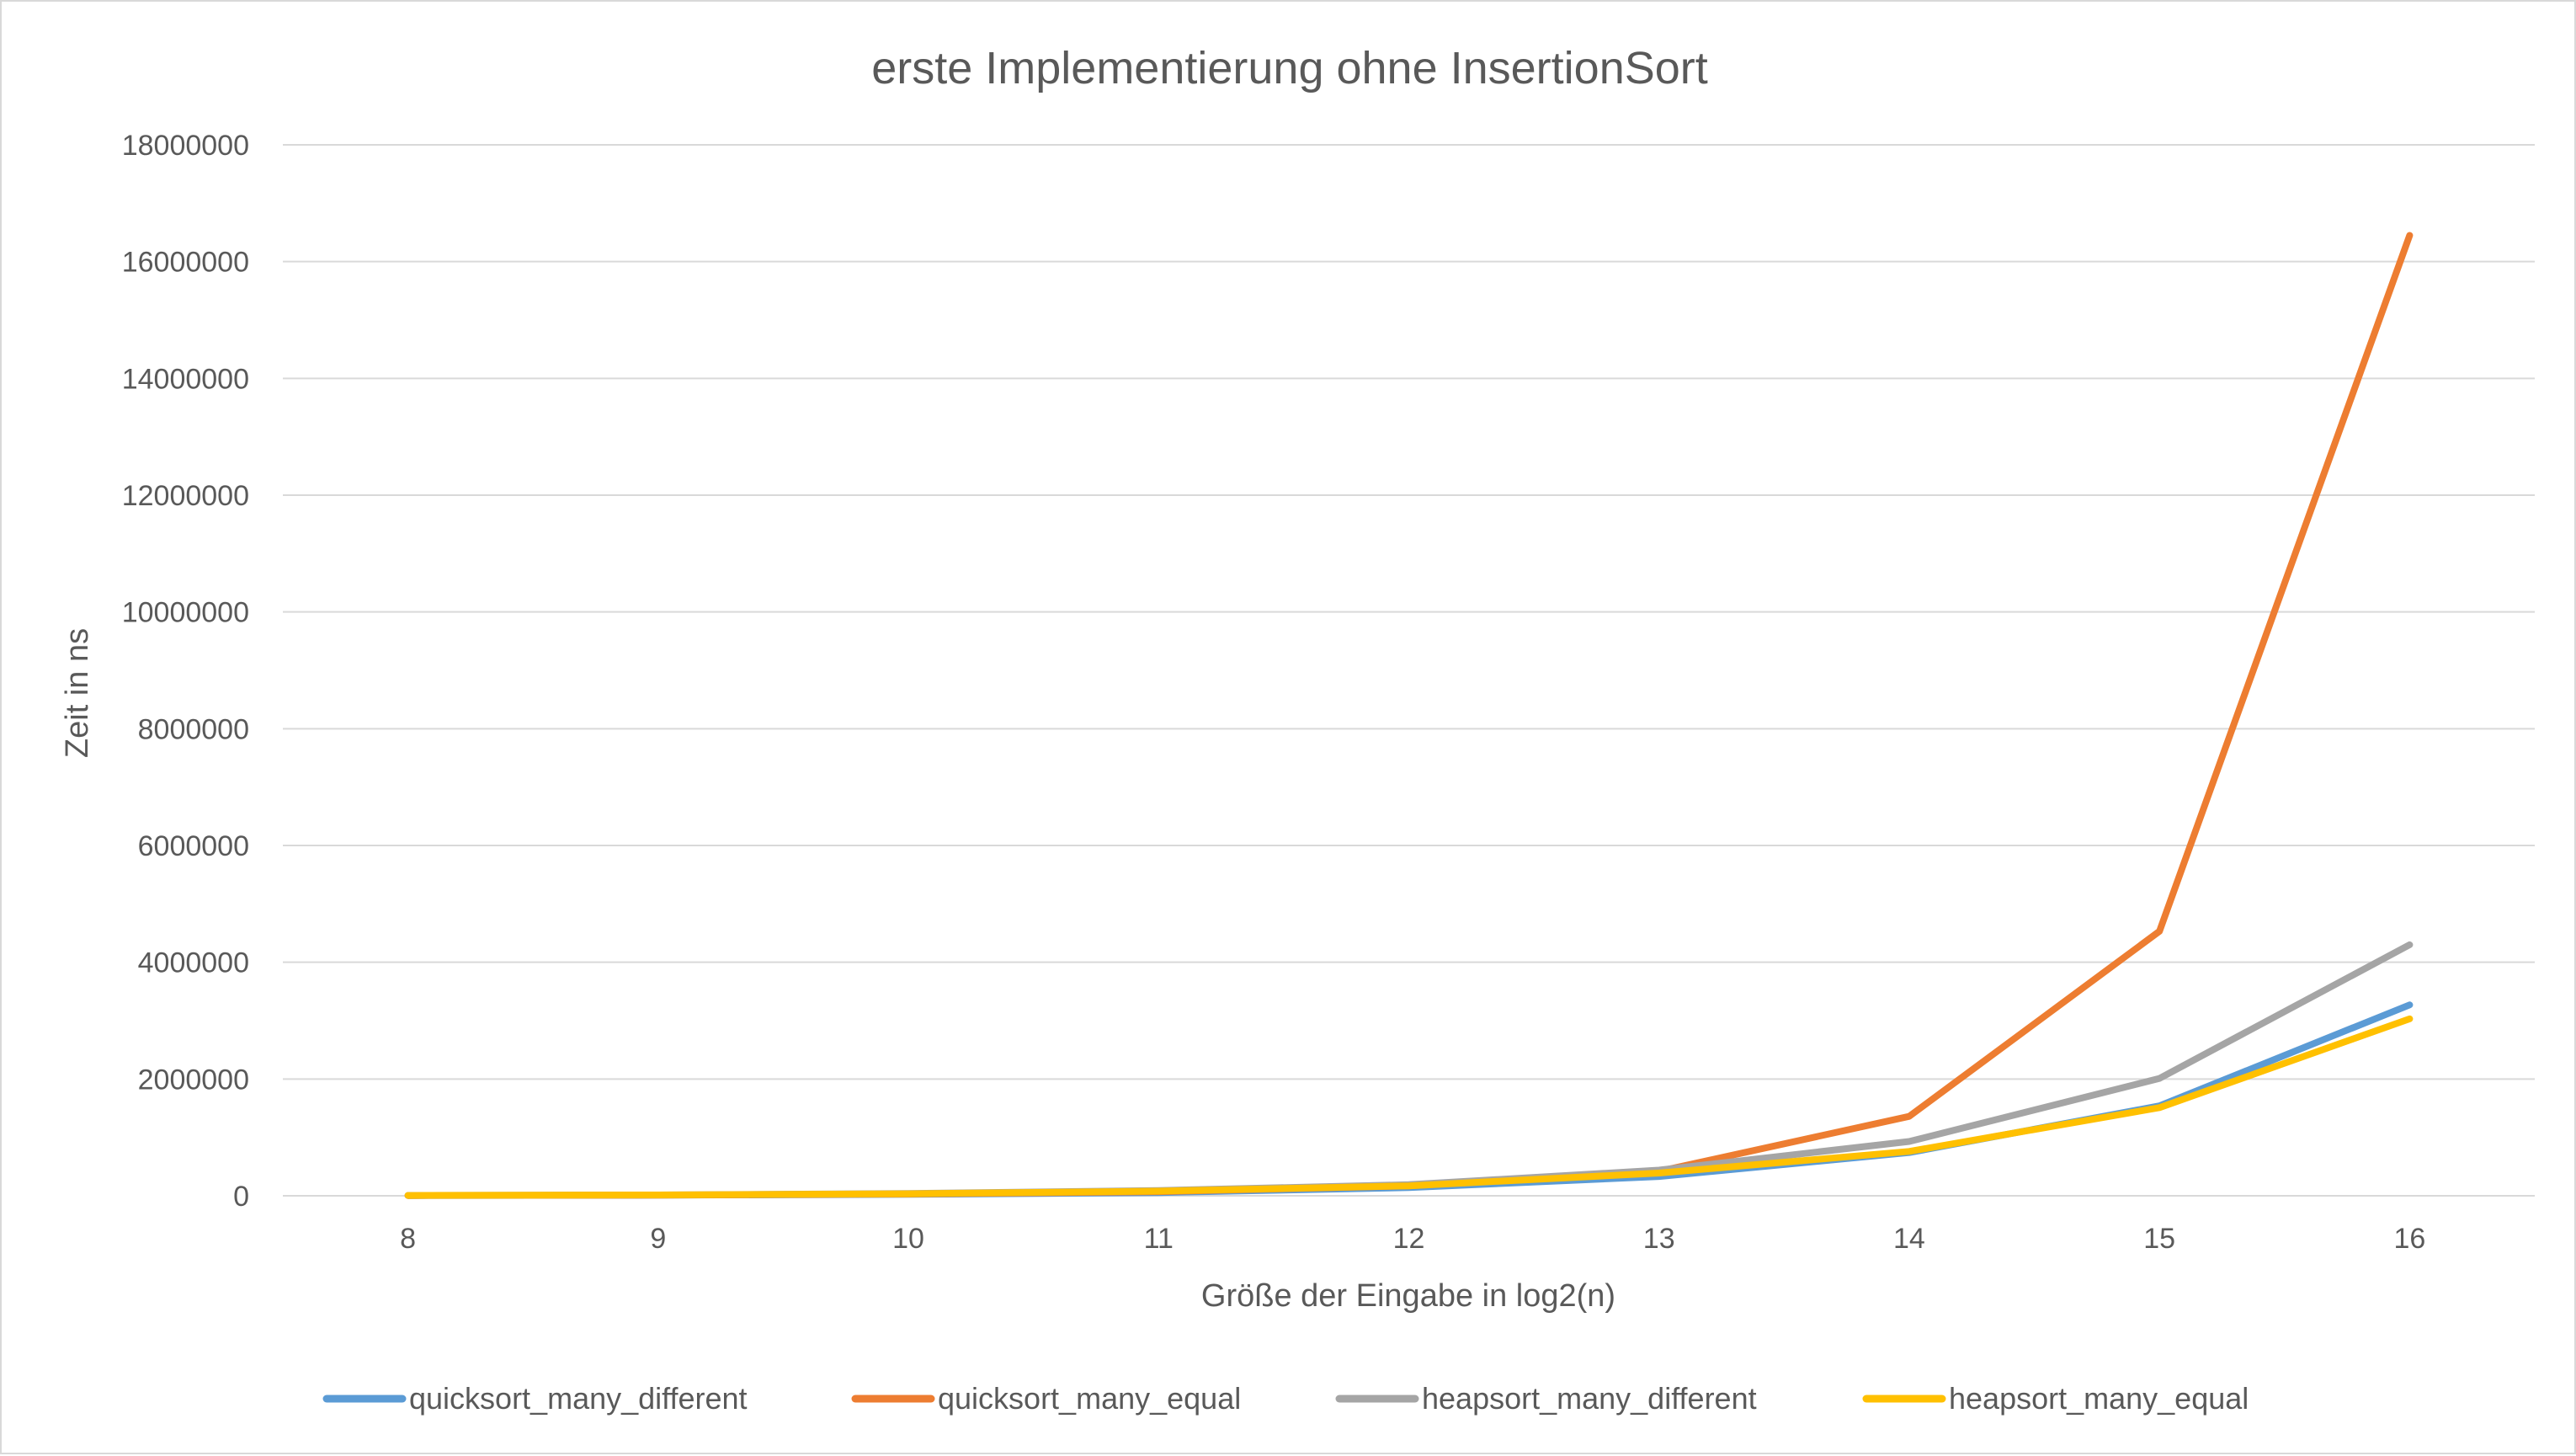  What do you see at coordinates (77, 693) in the screenshot?
I see `y-axis-label: Zeit in ns` at bounding box center [77, 693].